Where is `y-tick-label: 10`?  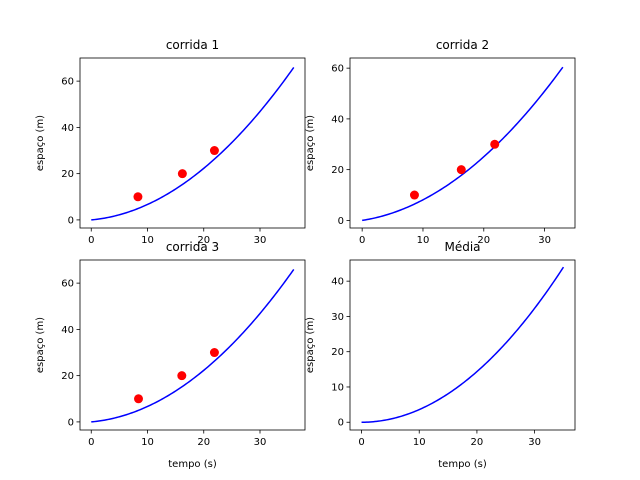
y-tick-label: 10 is located at coordinates (337, 387).